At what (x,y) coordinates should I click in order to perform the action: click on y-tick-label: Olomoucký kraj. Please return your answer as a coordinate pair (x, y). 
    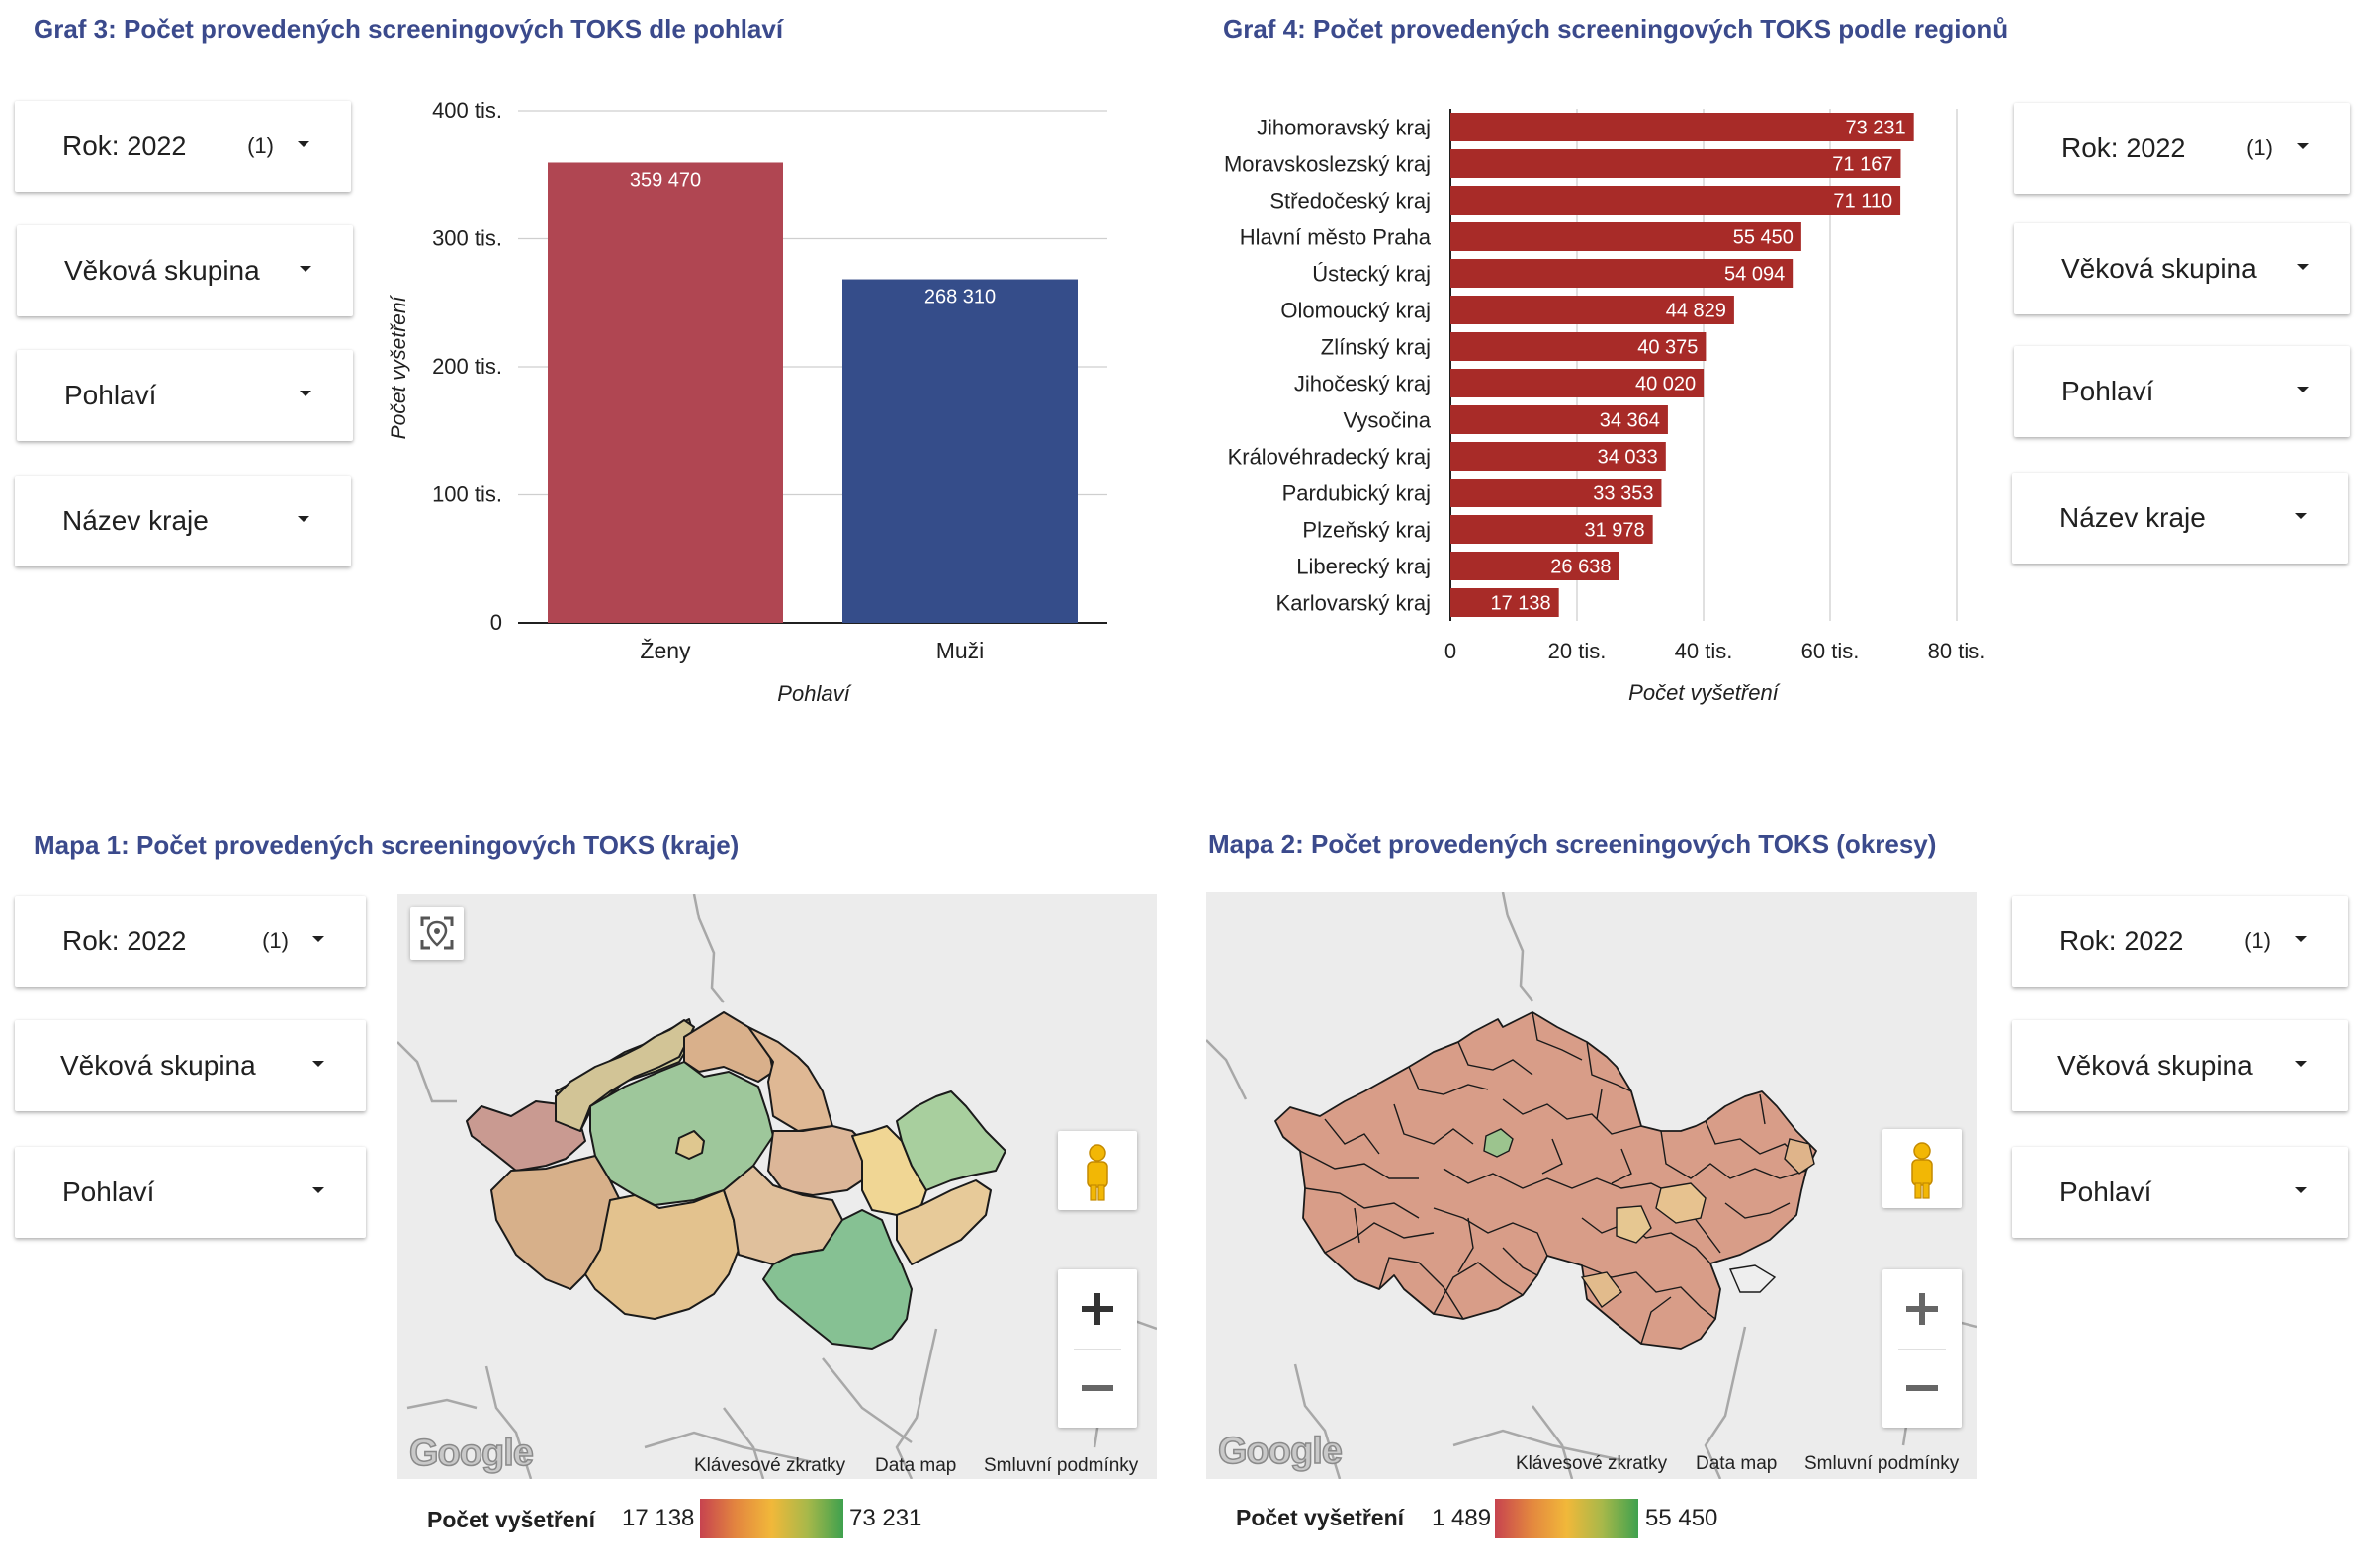
    Looking at the image, I should click on (1355, 311).